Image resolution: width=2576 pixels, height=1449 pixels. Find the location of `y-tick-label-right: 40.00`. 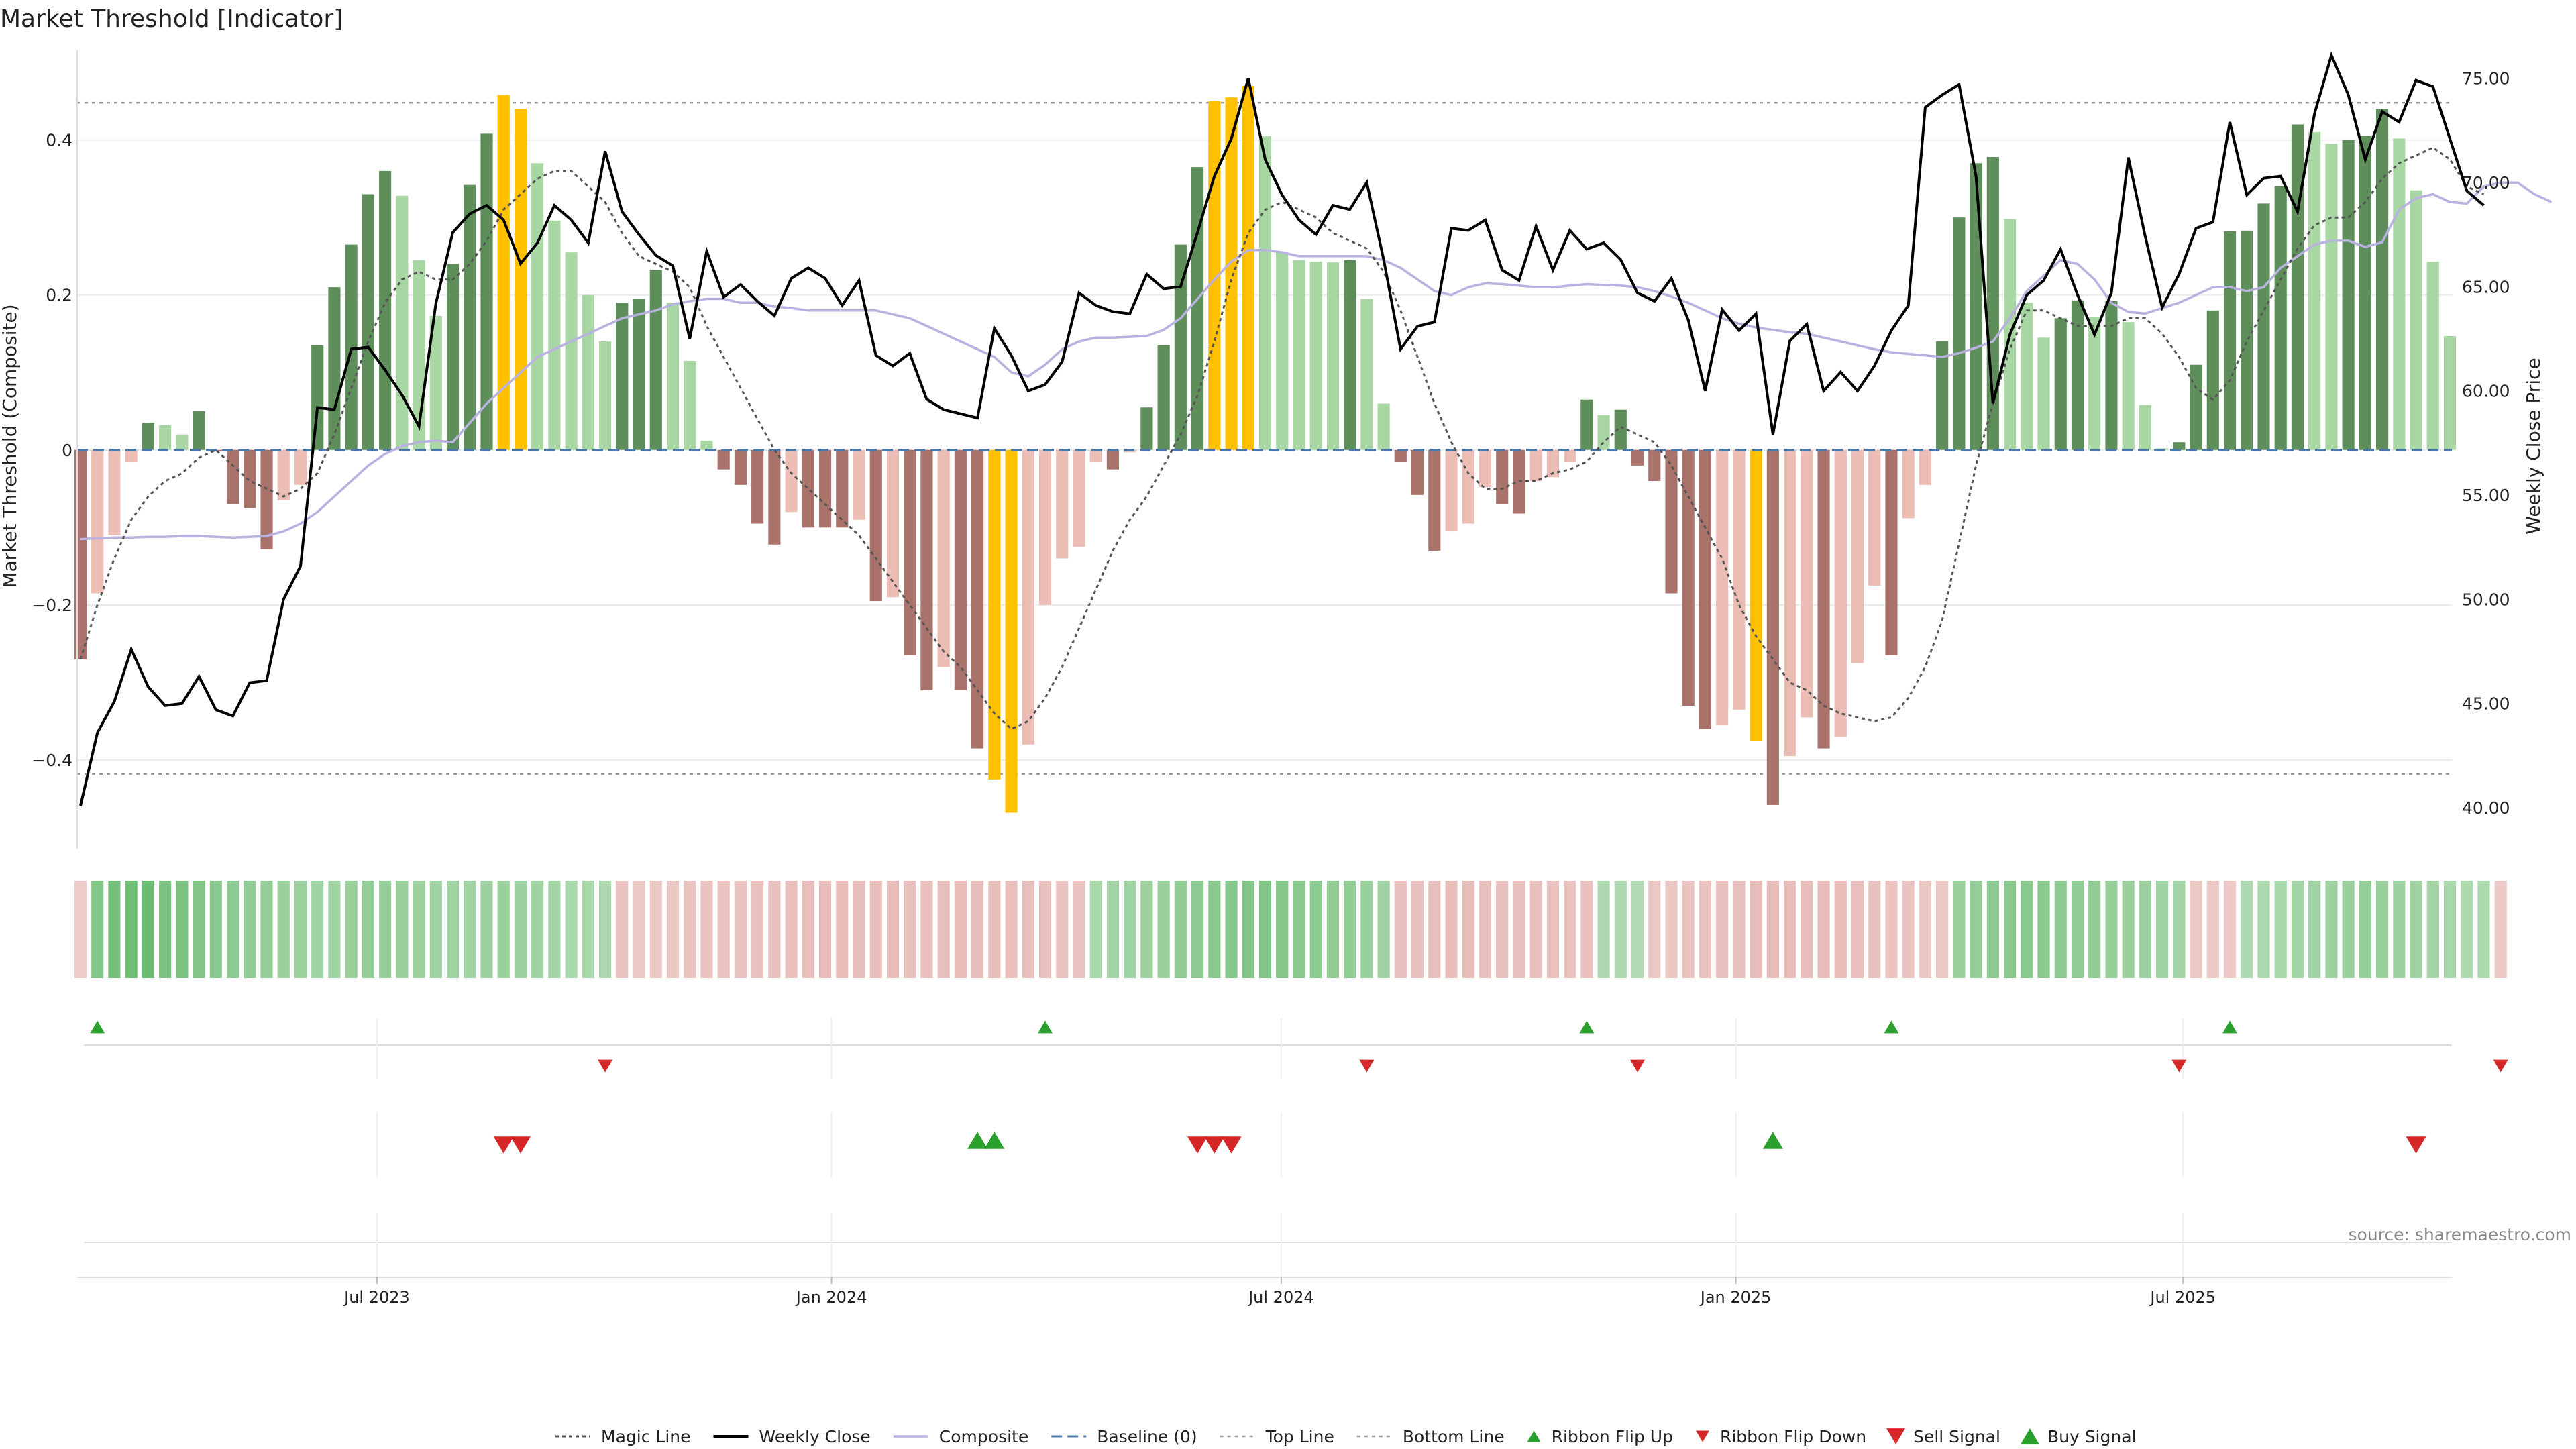

y-tick-label-right: 40.00 is located at coordinates (2486, 808).